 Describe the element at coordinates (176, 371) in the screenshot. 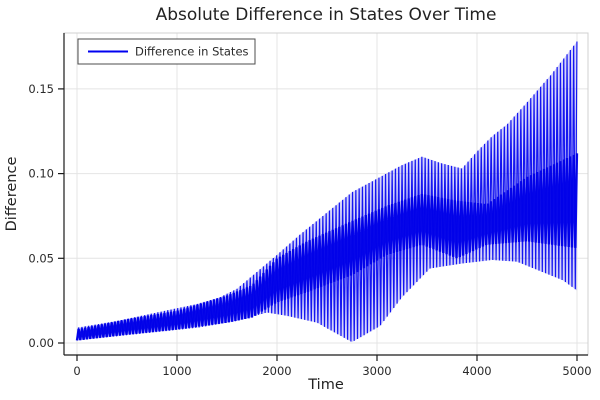

I see `x-tick-label: 1000` at that location.